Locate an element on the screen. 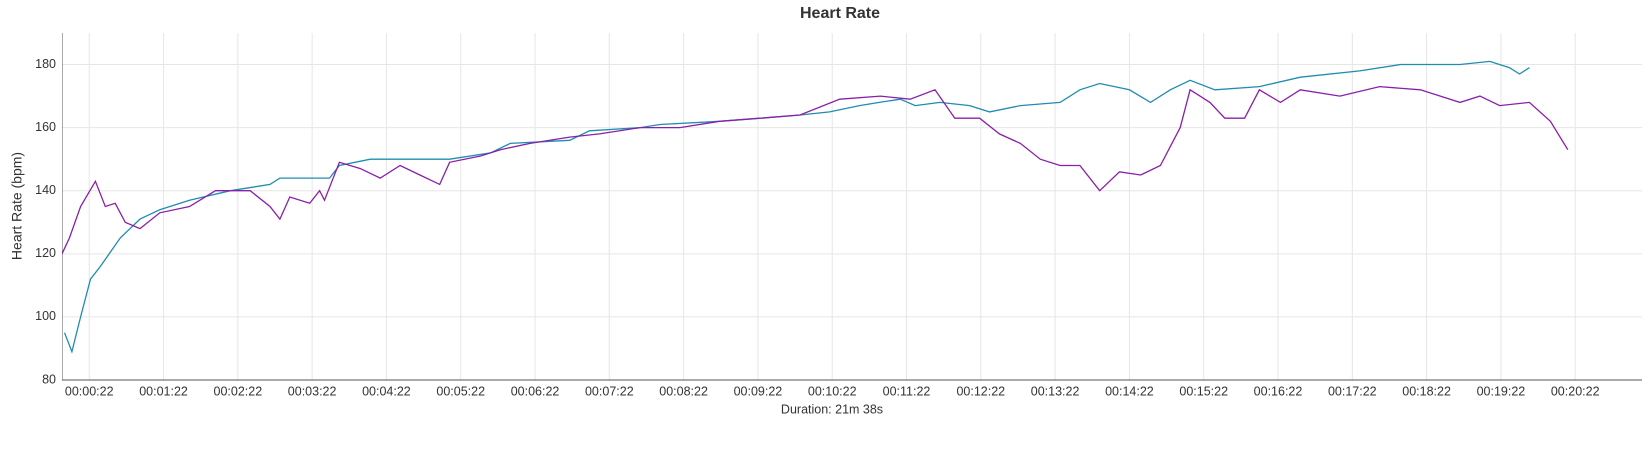 This screenshot has width=1642, height=463. x-tick-label: 00:06:22 is located at coordinates (535, 391).